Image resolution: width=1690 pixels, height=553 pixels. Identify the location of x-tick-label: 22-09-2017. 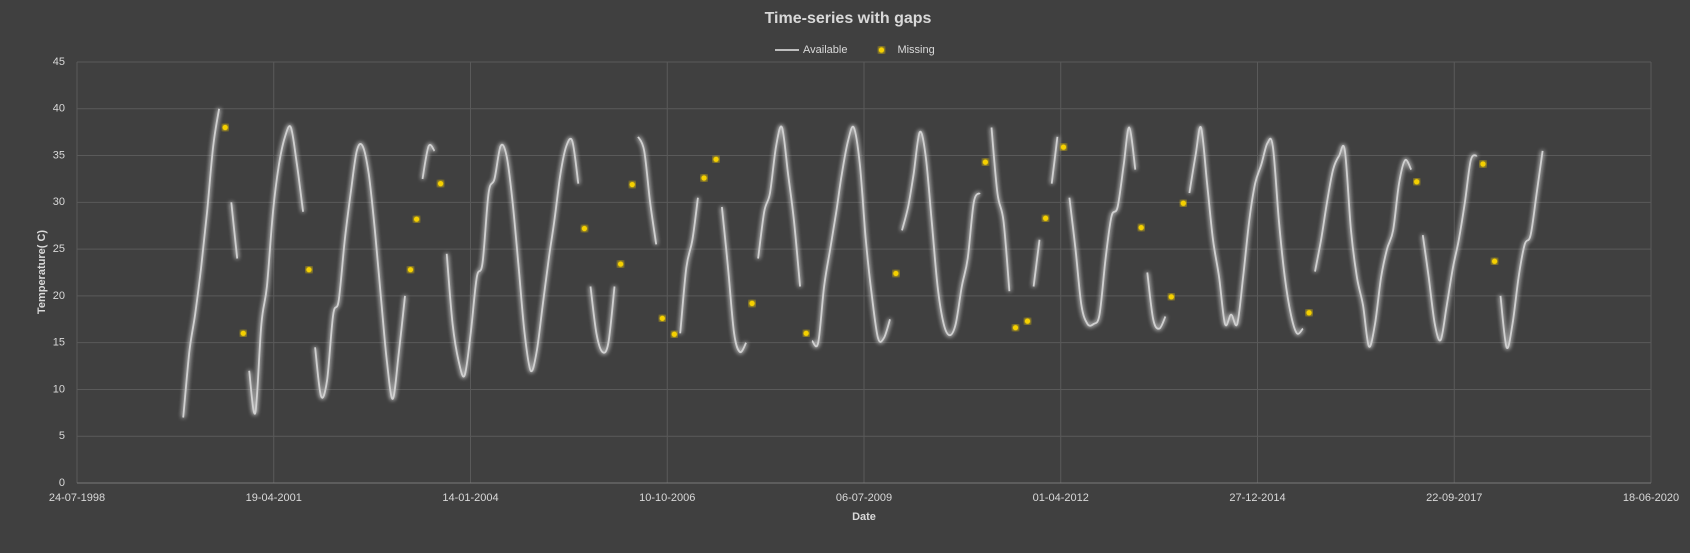
(1454, 498).